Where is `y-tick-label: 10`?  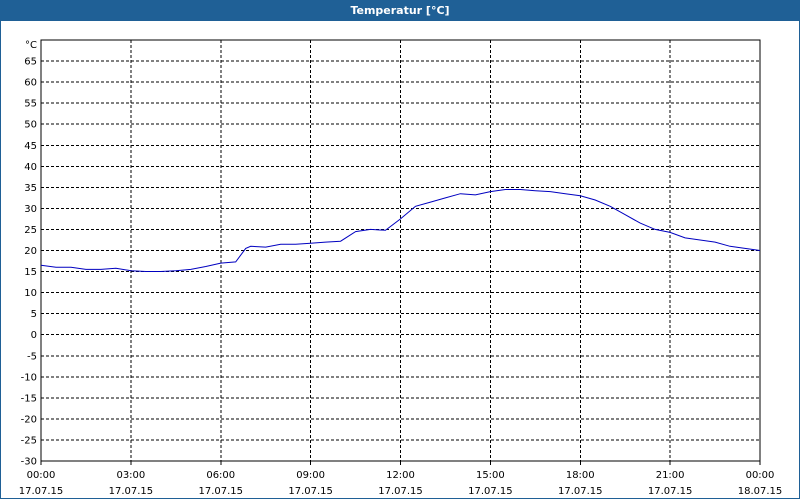 y-tick-label: 10 is located at coordinates (30, 293).